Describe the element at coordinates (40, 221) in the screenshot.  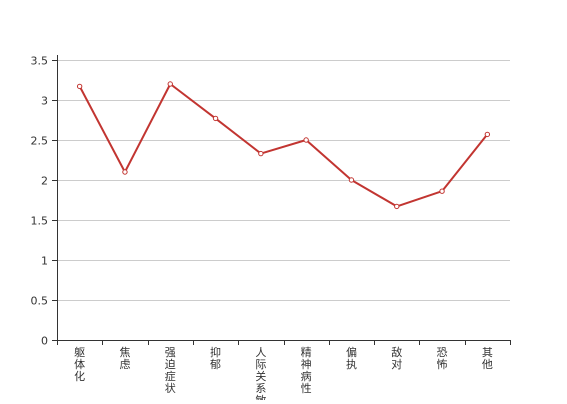
I see `y-tick-label: 1.5` at that location.